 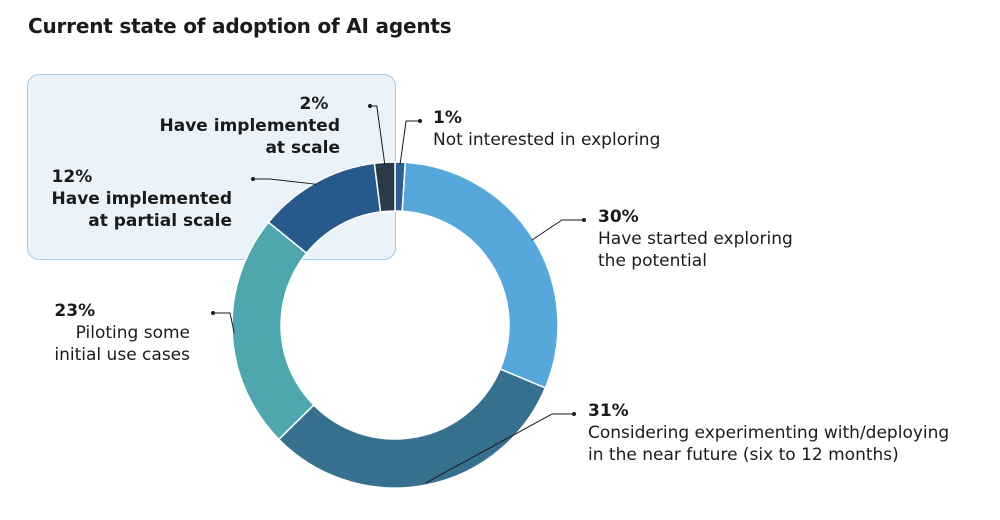 What do you see at coordinates (253, 179) in the screenshot?
I see `leader-dot-partial_scale` at bounding box center [253, 179].